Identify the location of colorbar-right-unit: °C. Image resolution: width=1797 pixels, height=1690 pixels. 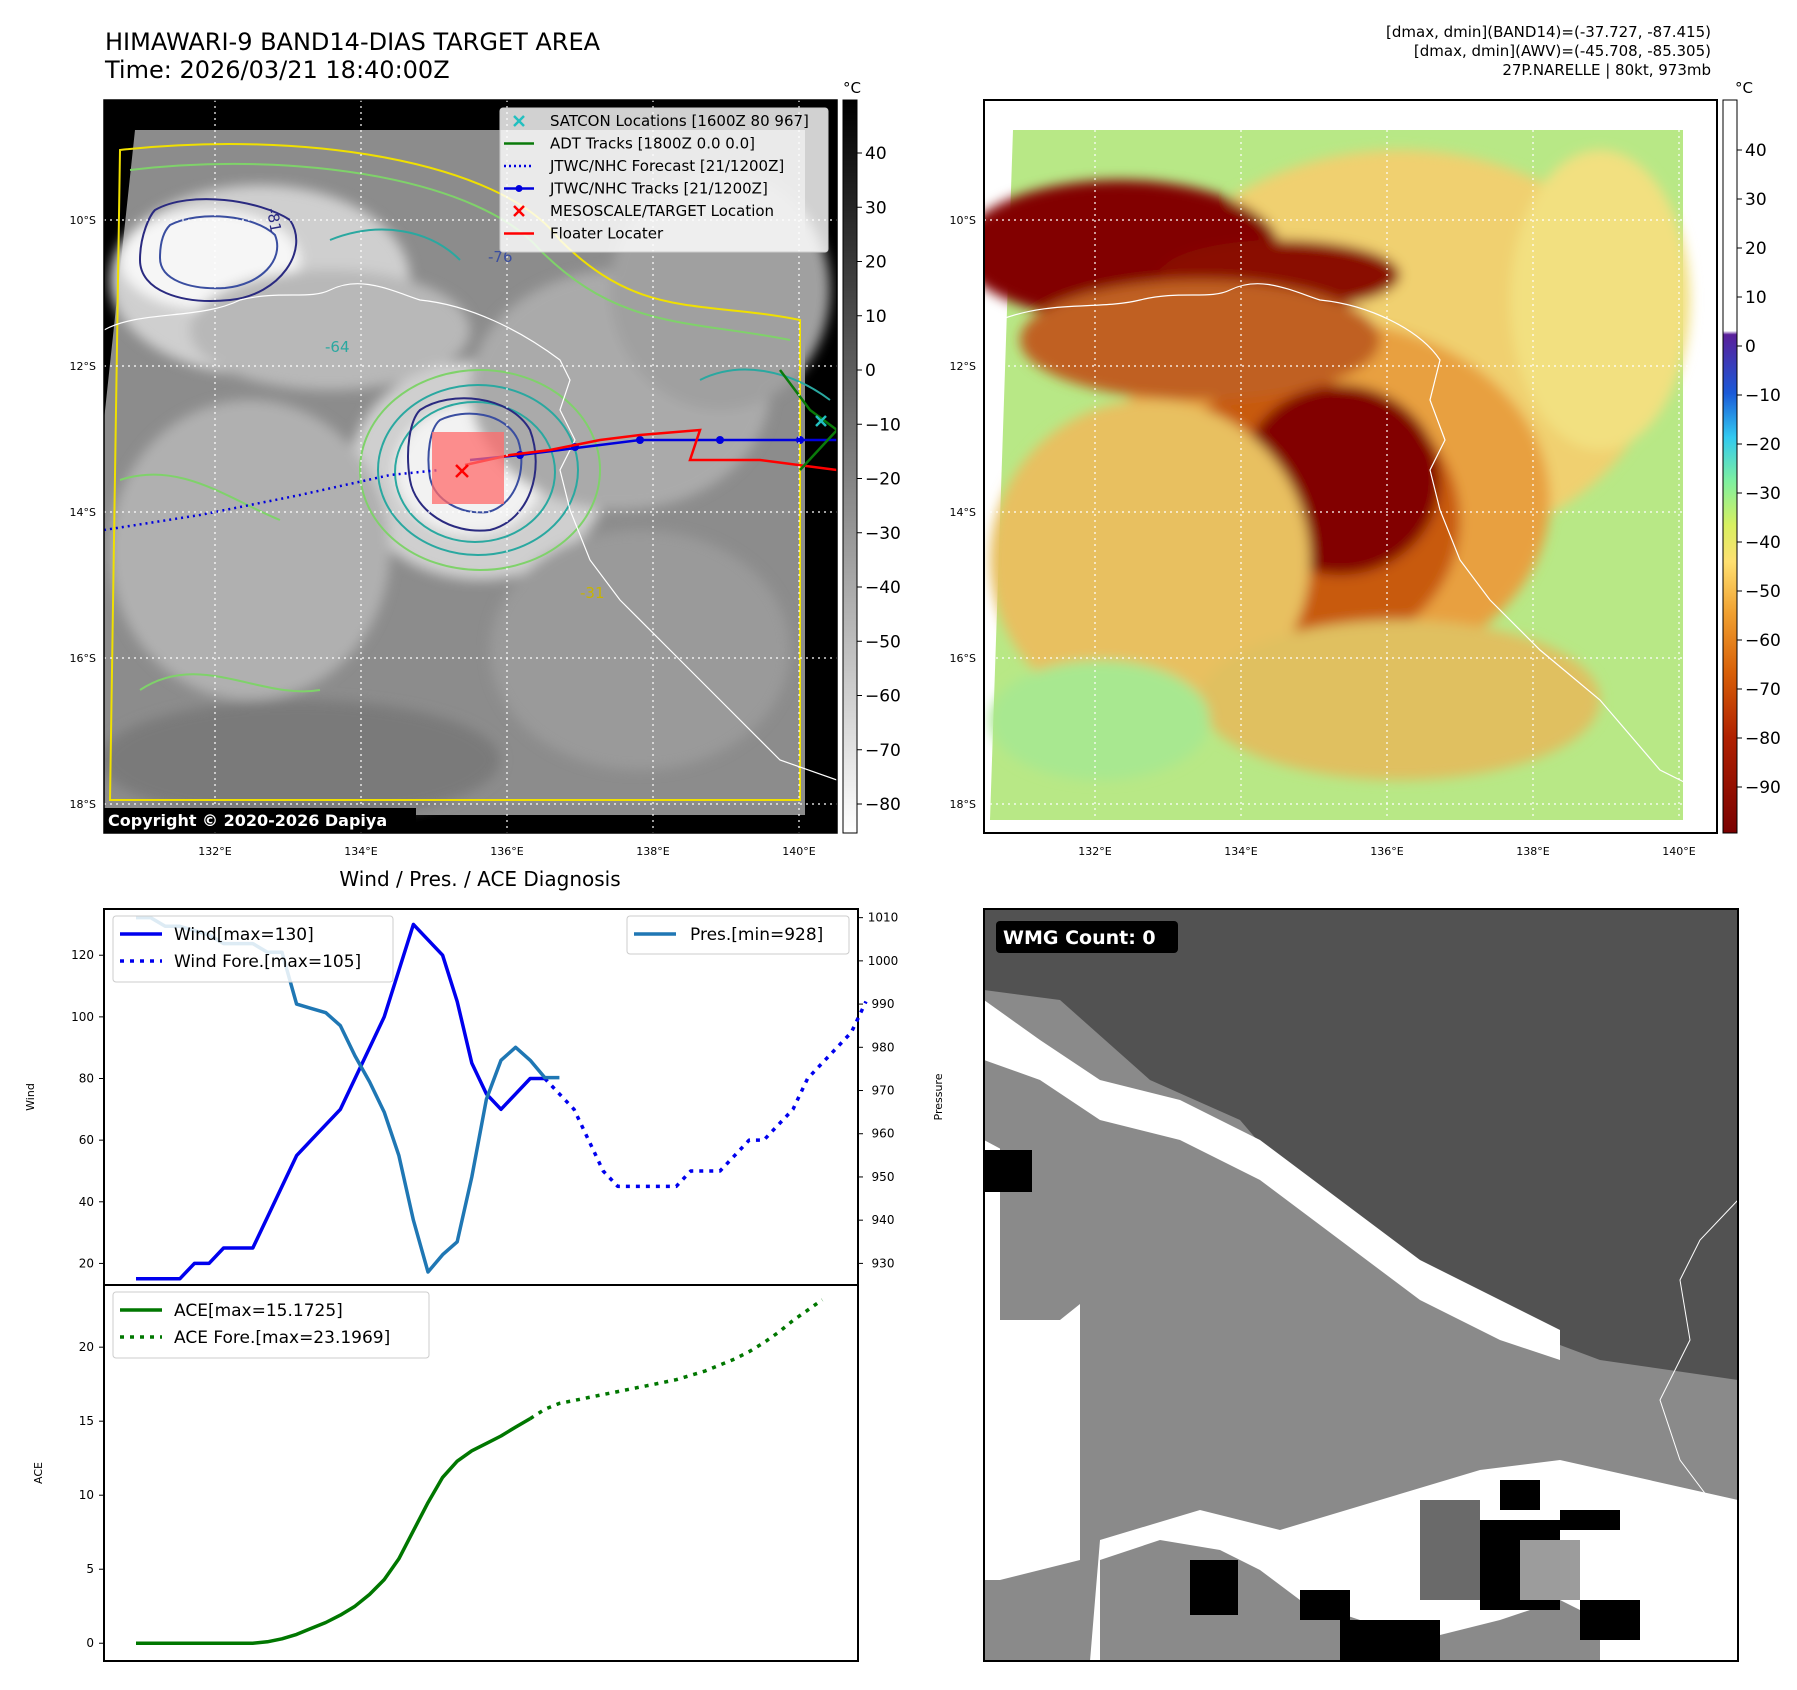
(1744, 88).